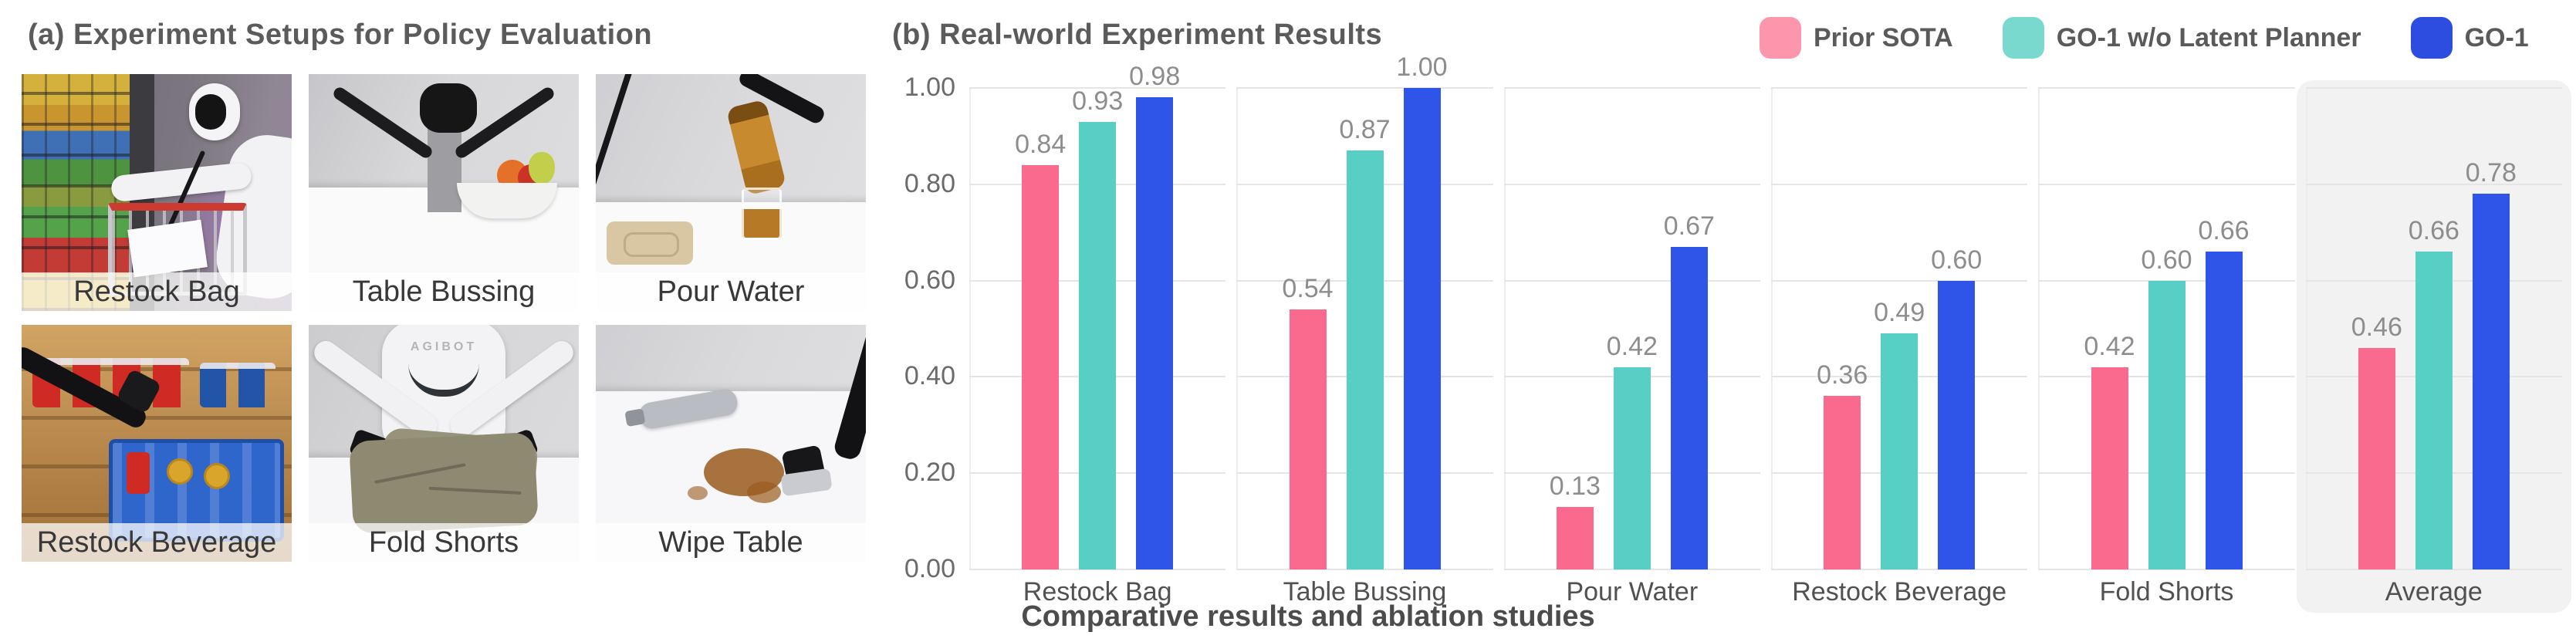 The width and height of the screenshot is (2576, 642). Describe the element at coordinates (1842, 375) in the screenshot. I see `bar-value-label: 0.36` at that location.